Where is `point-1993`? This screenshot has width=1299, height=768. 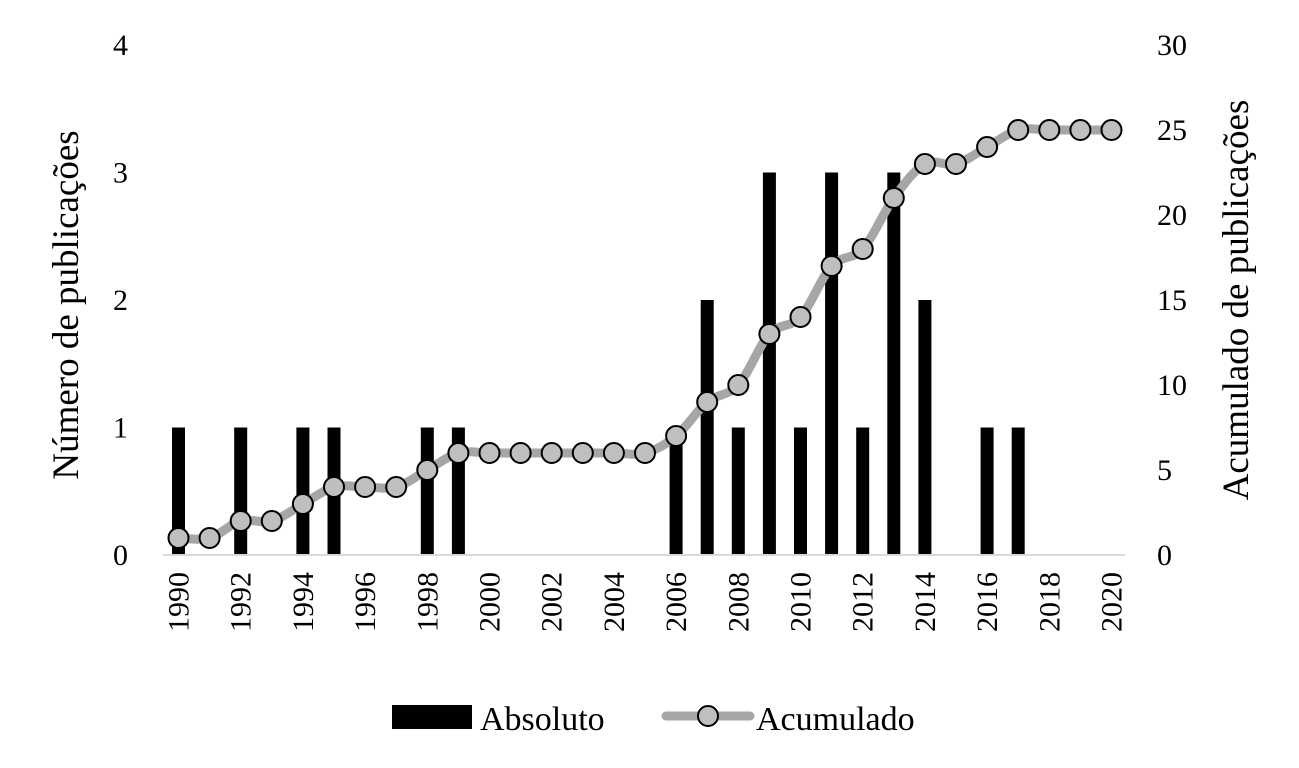
point-1993 is located at coordinates (271, 521).